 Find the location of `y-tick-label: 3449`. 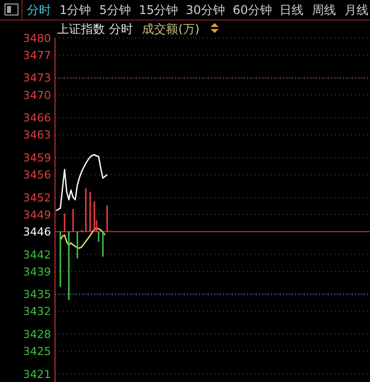

y-tick-label: 3449 is located at coordinates (37, 215).